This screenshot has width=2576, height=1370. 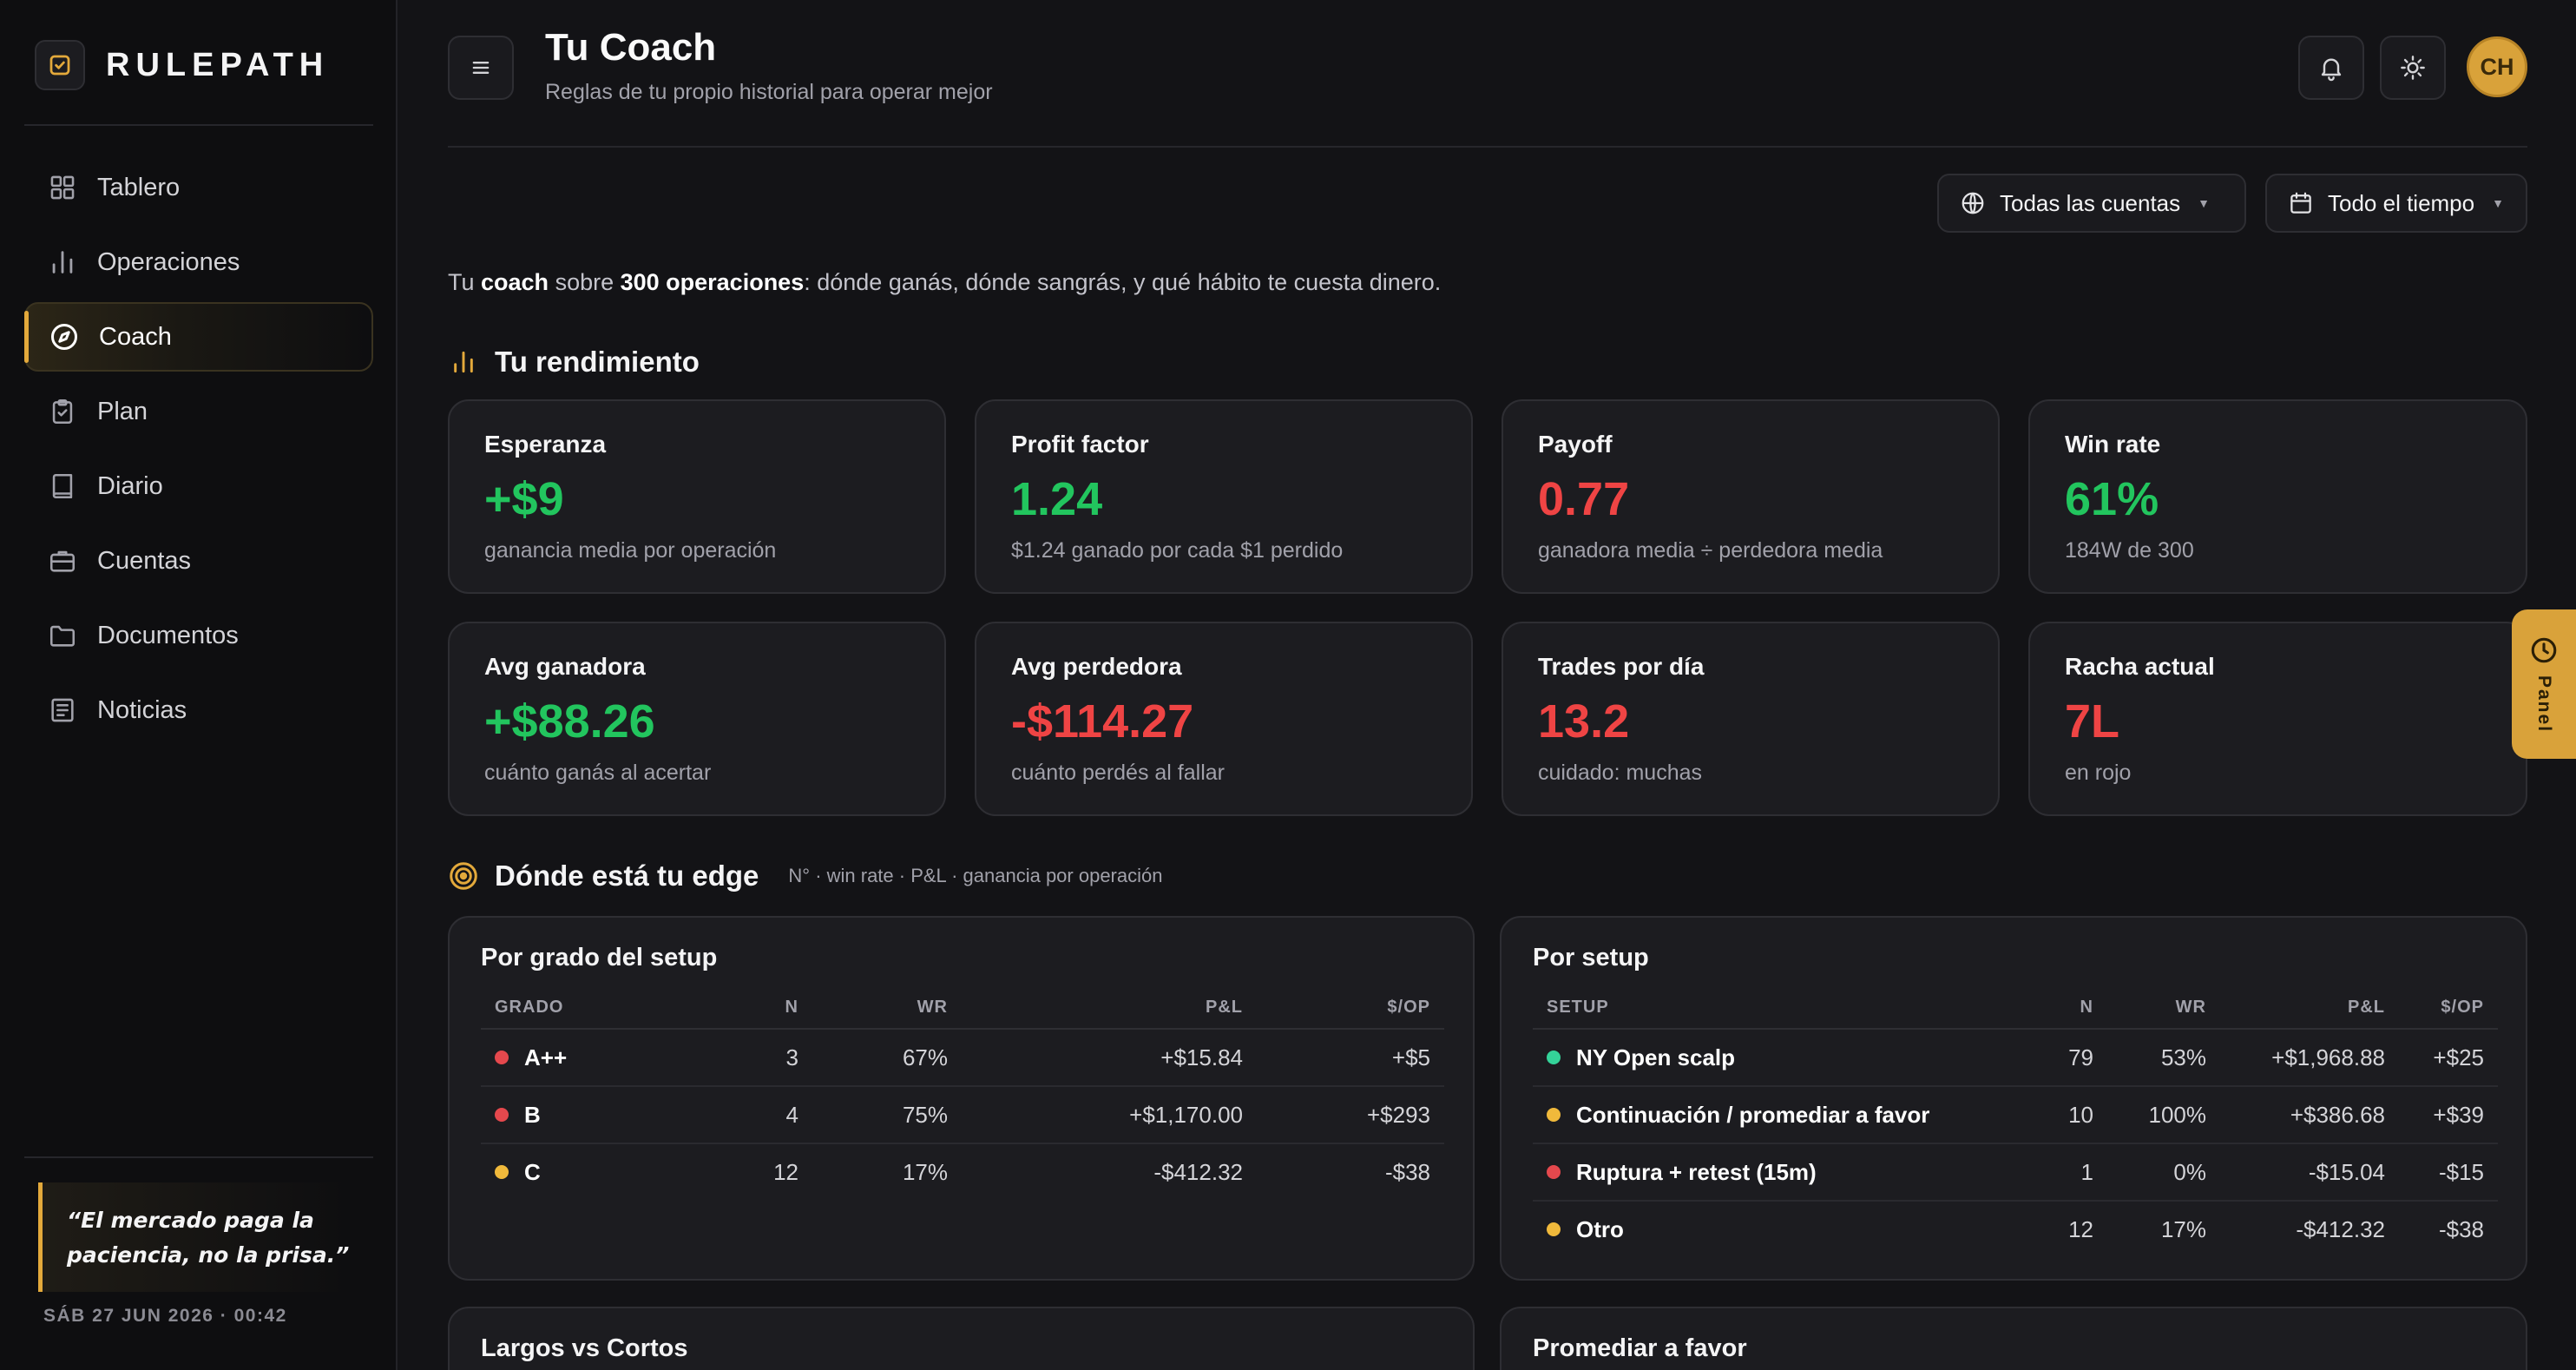 I want to click on setup-name: Otro, so click(x=1600, y=1229).